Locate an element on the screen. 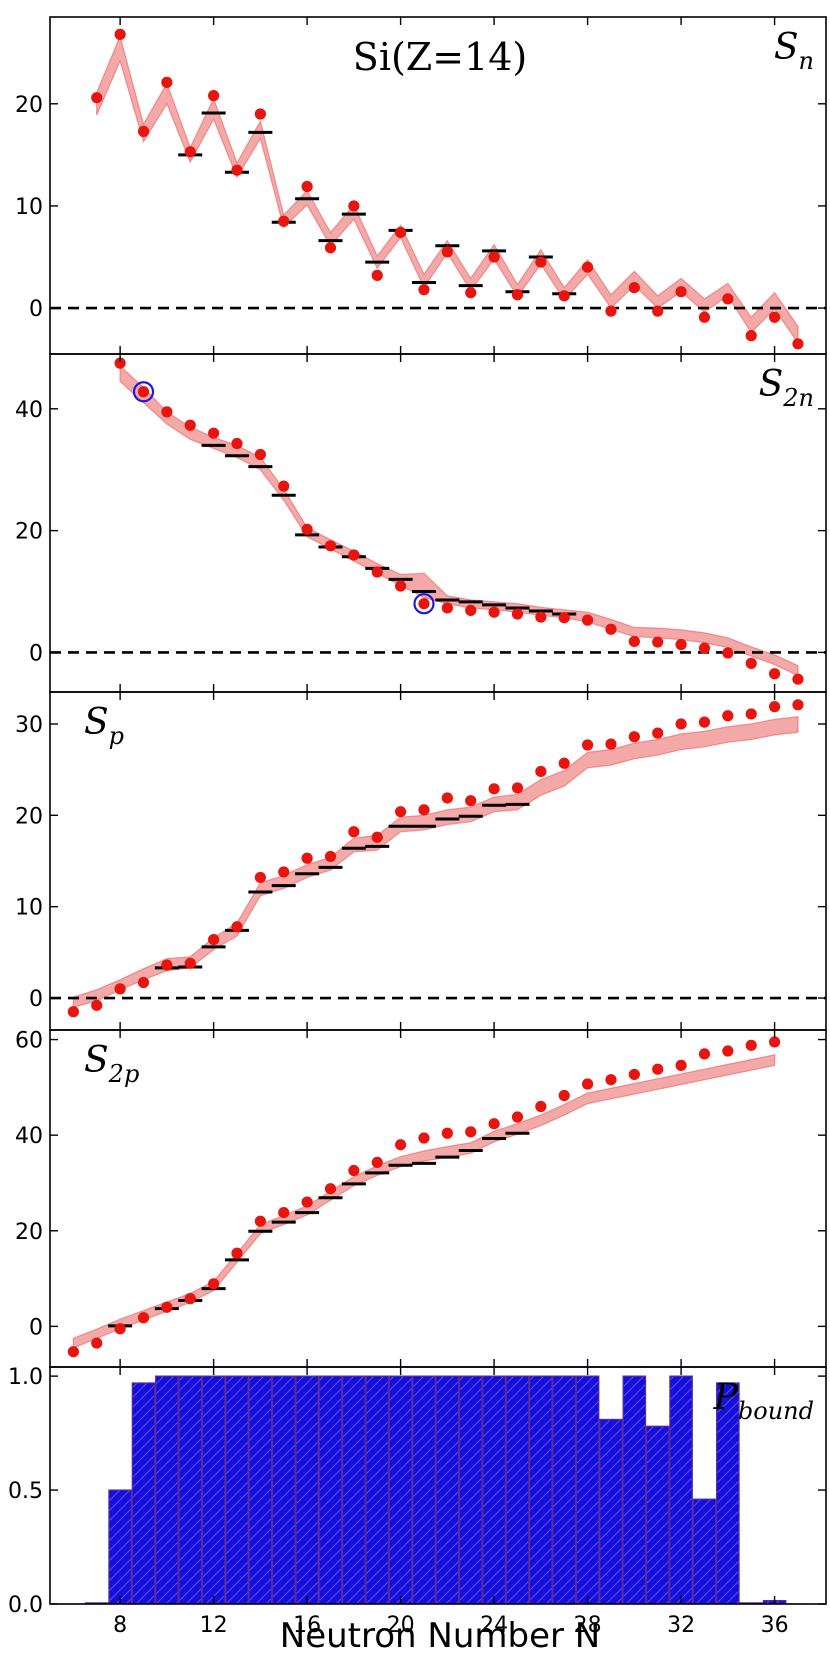 The image size is (830, 1661). S2n-point-n26 is located at coordinates (541, 617).